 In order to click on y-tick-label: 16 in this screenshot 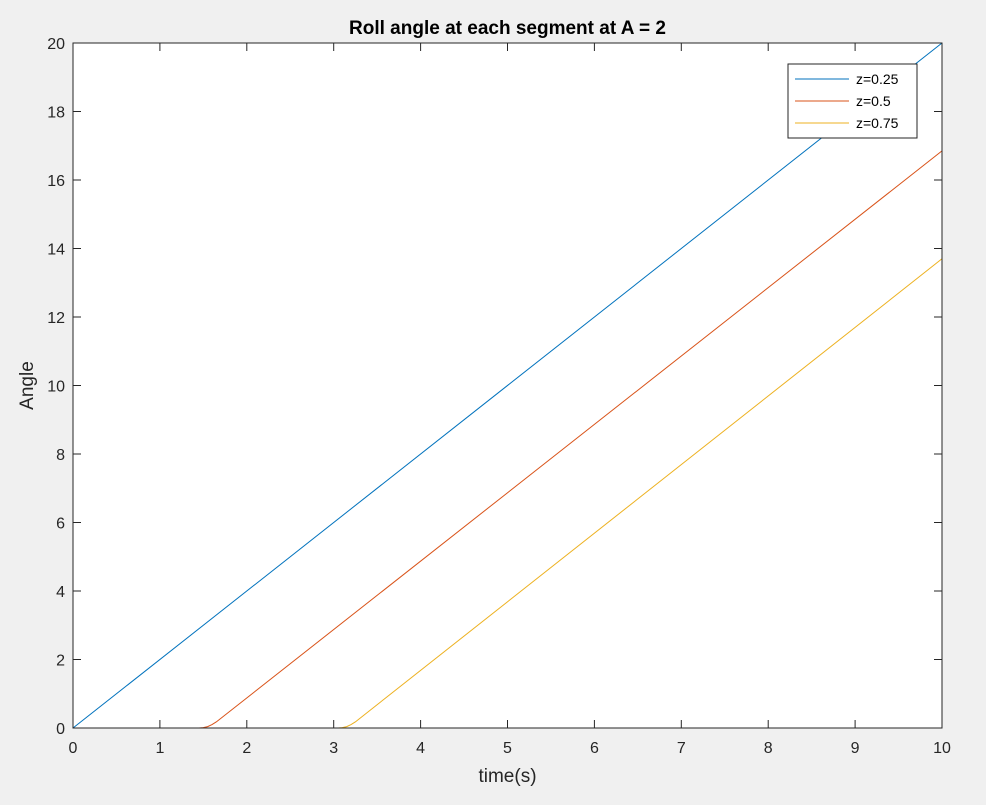, I will do `click(56, 181)`.